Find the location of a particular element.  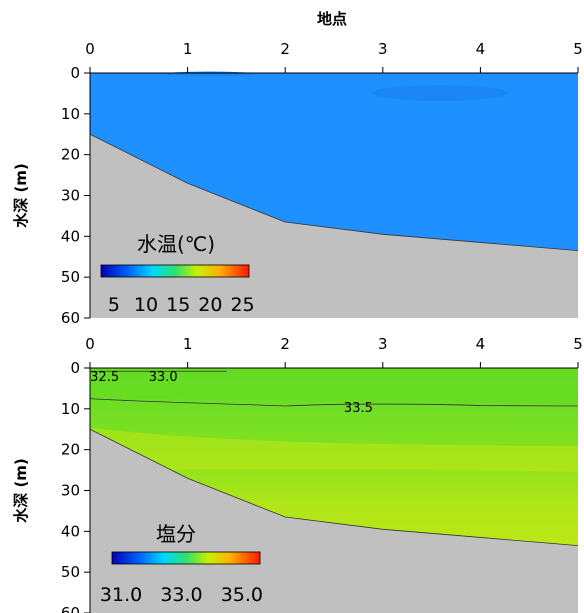

x-axis-title: 地点 is located at coordinates (332, 19).